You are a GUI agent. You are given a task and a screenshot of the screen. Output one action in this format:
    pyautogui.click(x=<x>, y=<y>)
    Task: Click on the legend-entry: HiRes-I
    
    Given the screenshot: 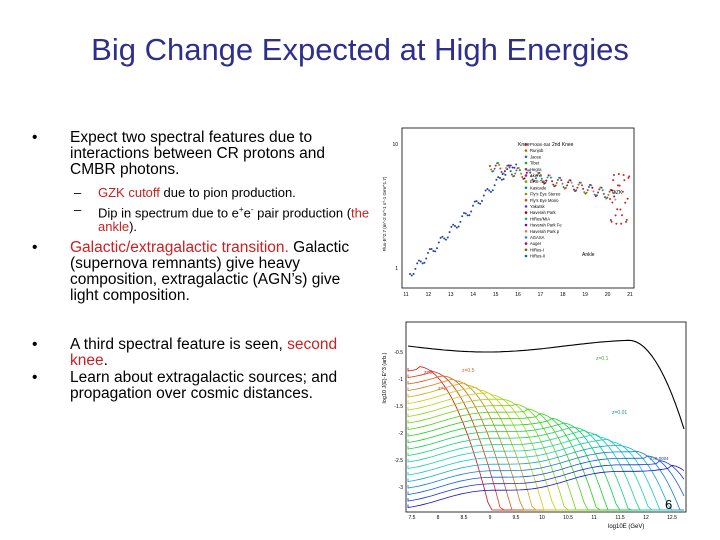 What is the action you would take?
    pyautogui.click(x=537, y=249)
    